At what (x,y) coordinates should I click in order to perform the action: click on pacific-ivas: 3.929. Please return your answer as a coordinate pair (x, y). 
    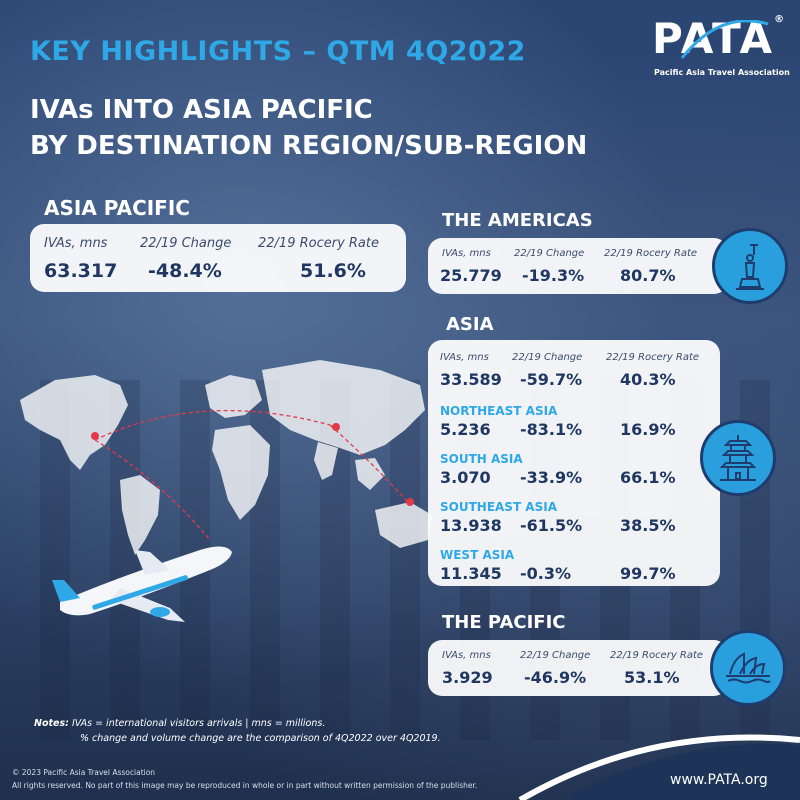
    Looking at the image, I should click on (467, 677).